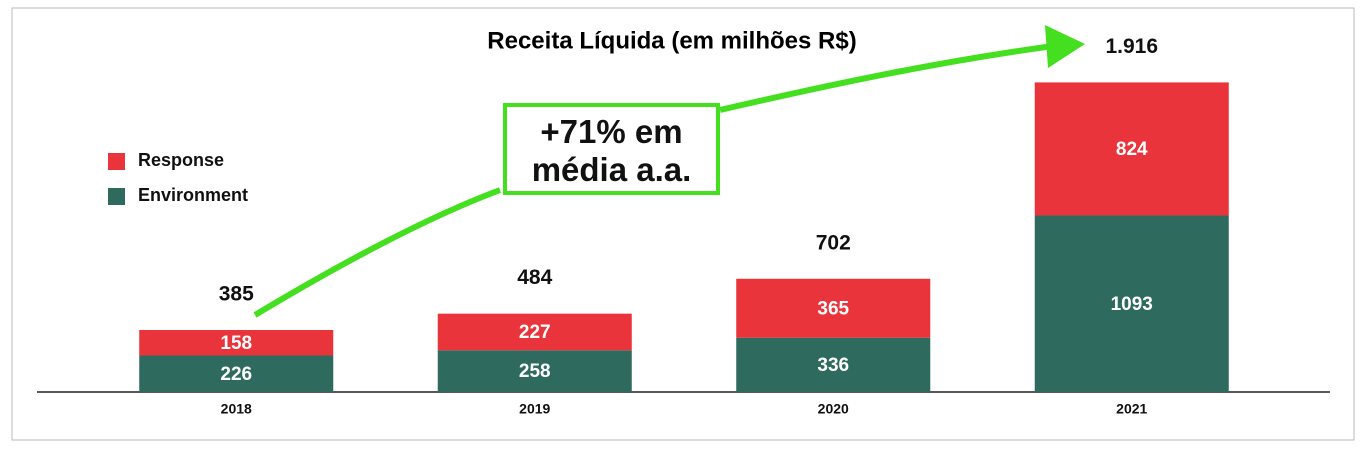 The image size is (1366, 450). Describe the element at coordinates (181, 160) in the screenshot. I see `legend-label: Response` at that location.